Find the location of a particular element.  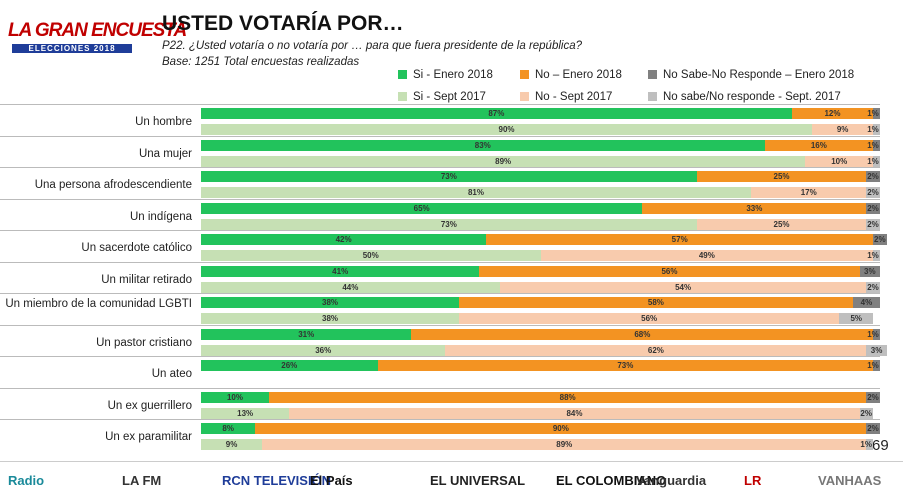

legend-item: No – Enero 2018 is located at coordinates (571, 75).